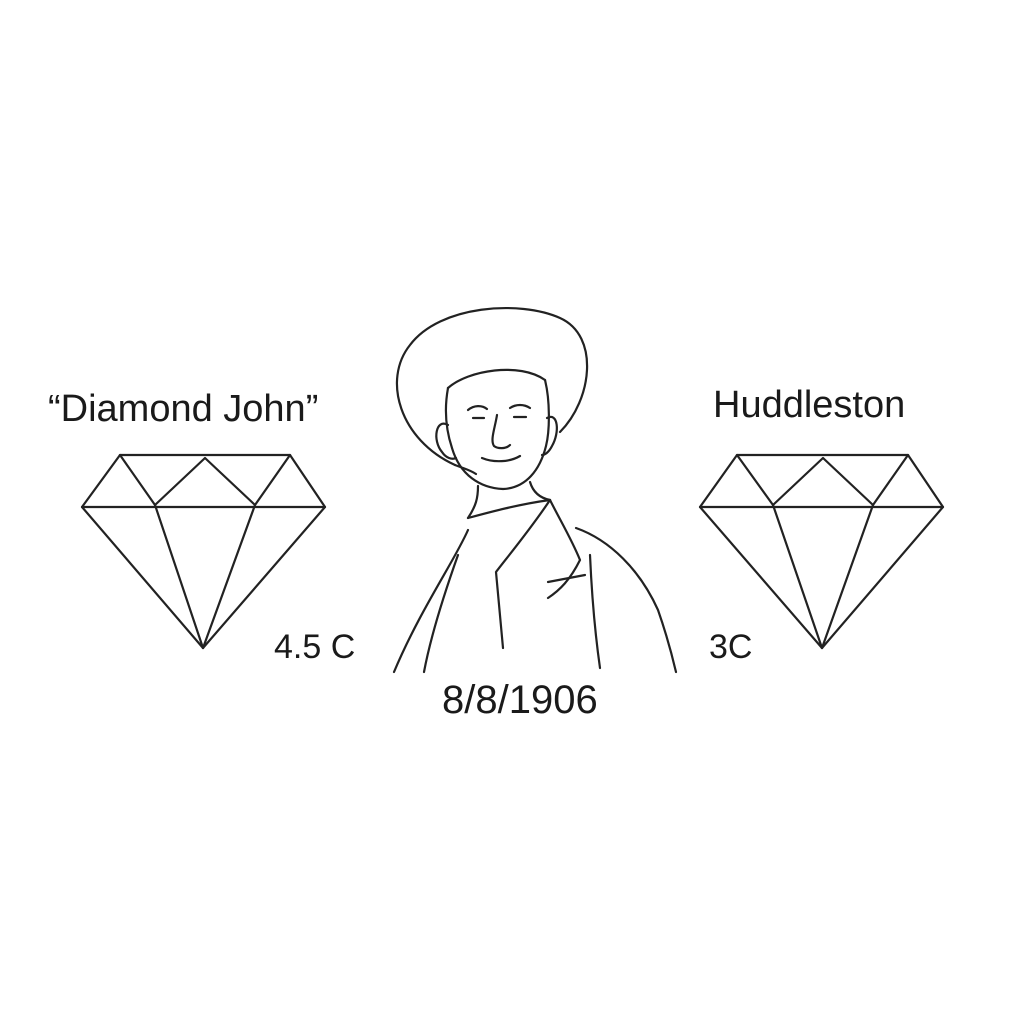 This screenshot has width=1024, height=1024. I want to click on carat-left-text: 4.5 C, so click(315, 647).